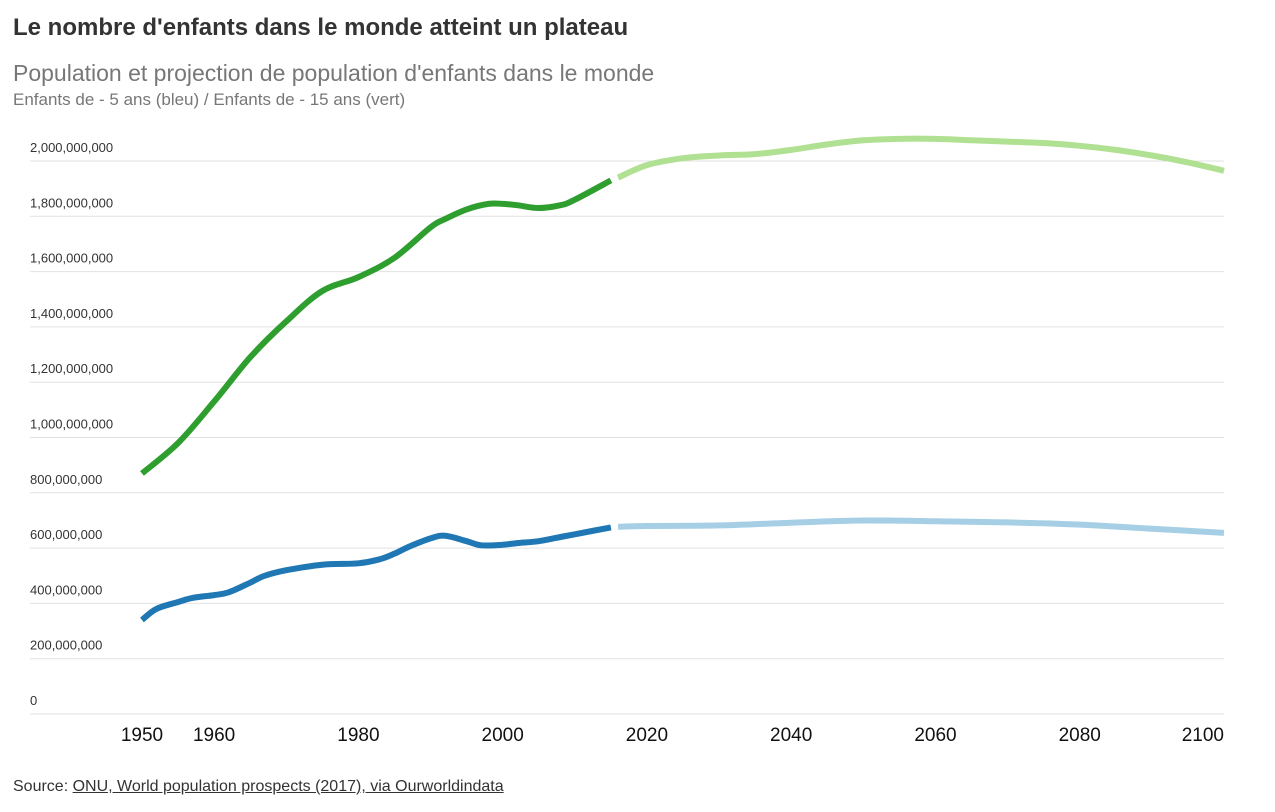  I want to click on x-tick-label: 2080, so click(1080, 735).